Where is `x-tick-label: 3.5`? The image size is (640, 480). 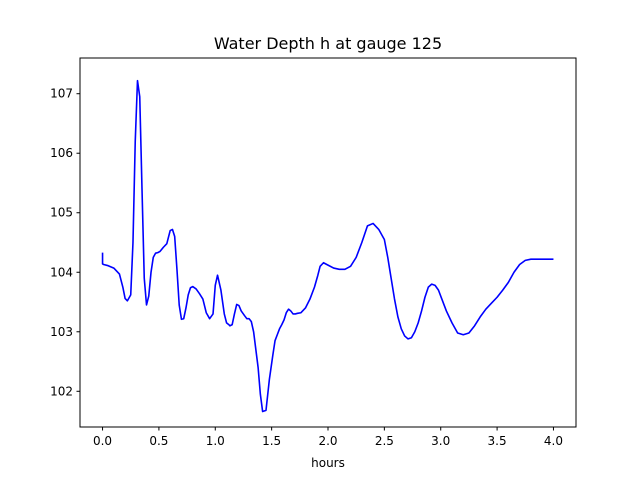
x-tick-label: 3.5 is located at coordinates (497, 441).